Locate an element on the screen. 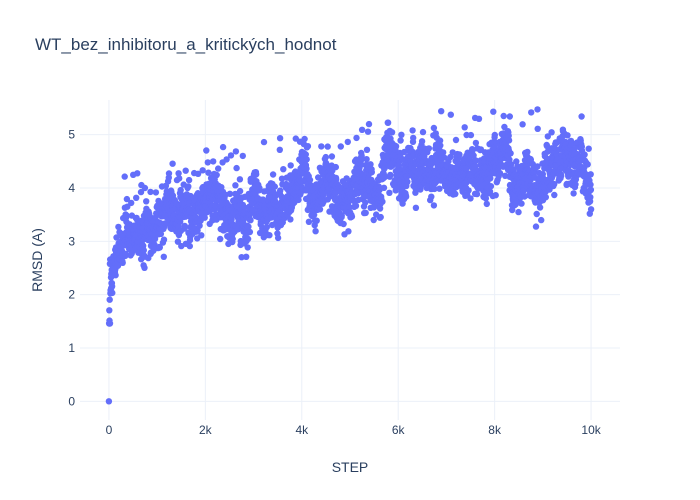 This screenshot has height=500, width=700. y-tick-label: 0 is located at coordinates (71, 401).